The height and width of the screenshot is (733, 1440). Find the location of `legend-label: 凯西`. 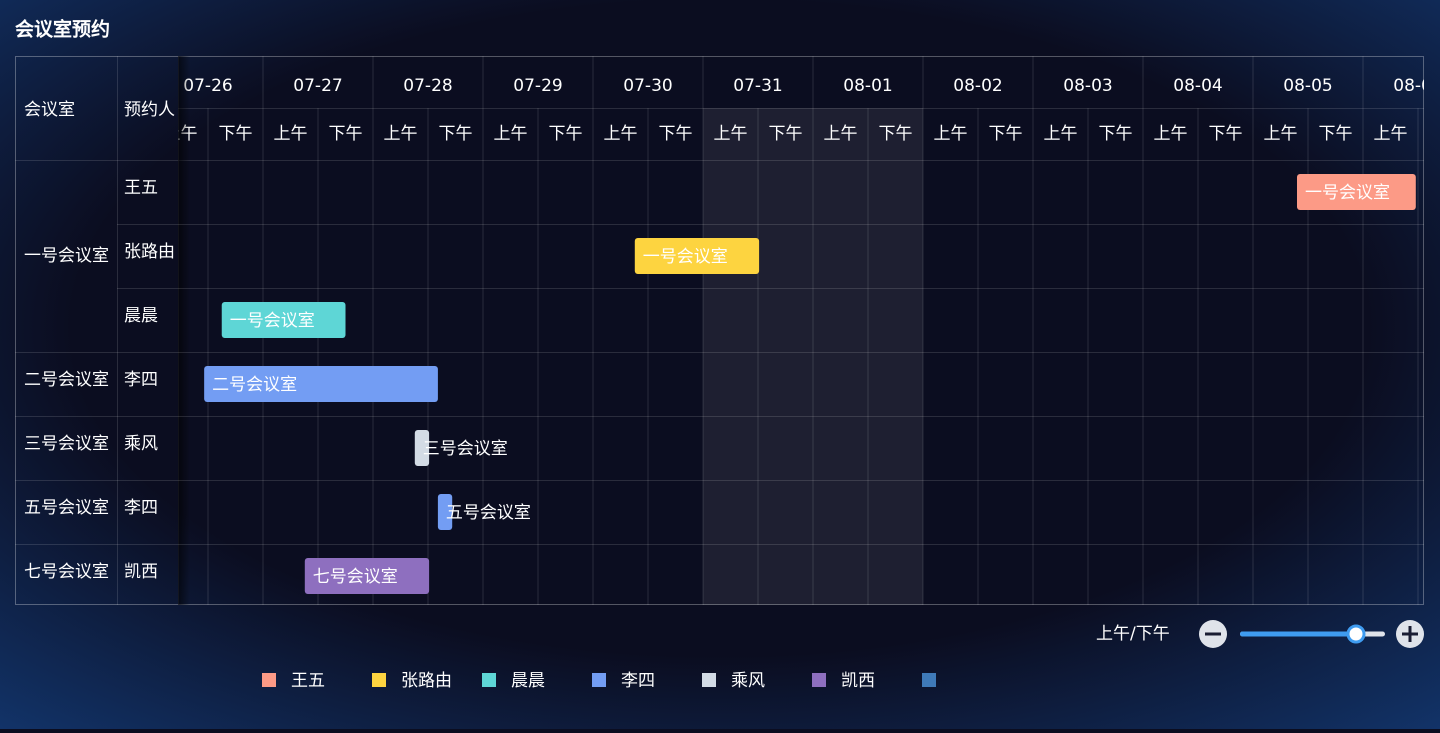

legend-label: 凯西 is located at coordinates (858, 681).